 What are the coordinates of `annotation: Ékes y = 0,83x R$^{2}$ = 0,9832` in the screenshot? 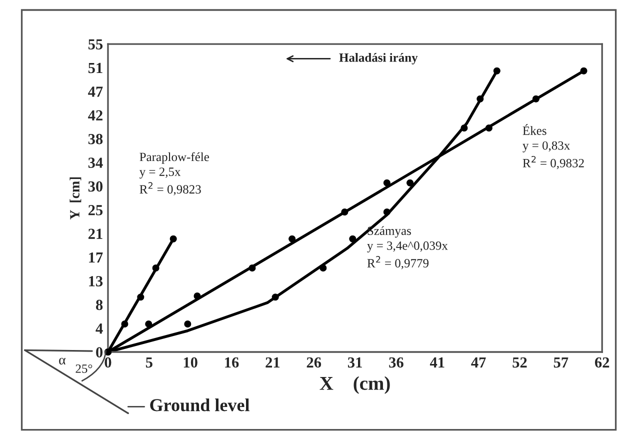 It's located at (553, 147).